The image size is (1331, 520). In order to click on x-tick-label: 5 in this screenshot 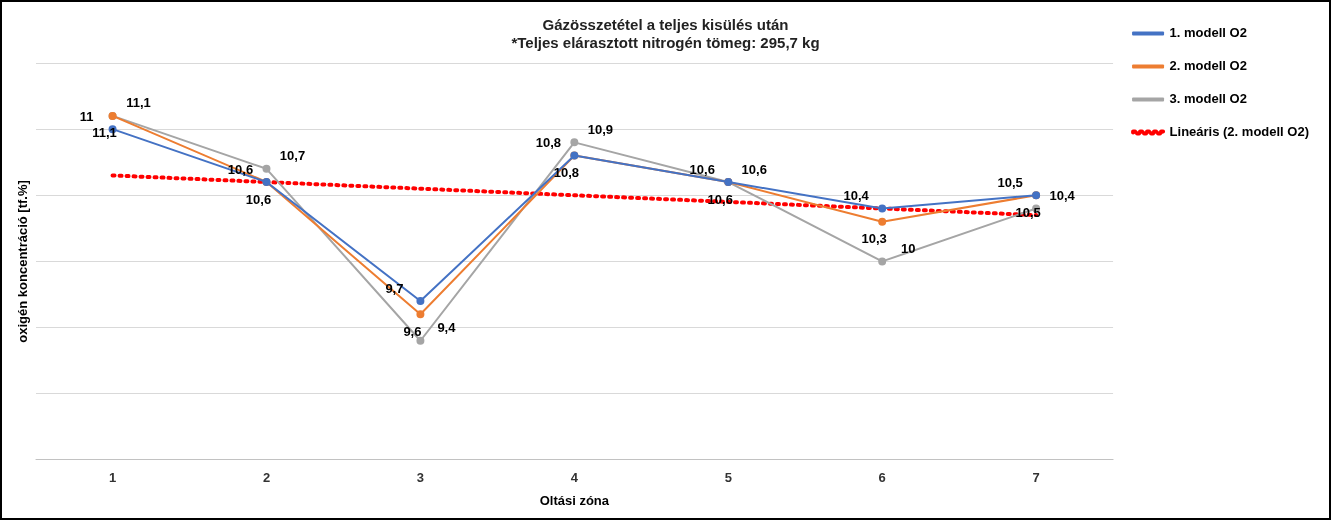, I will do `click(728, 478)`.